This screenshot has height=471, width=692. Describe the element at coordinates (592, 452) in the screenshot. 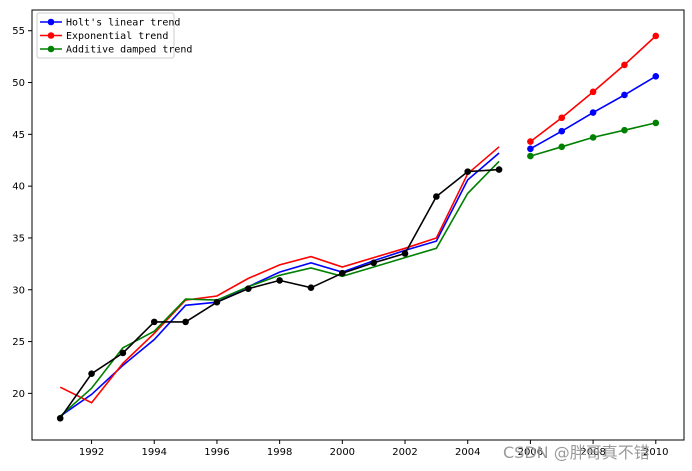

I see `x-tick-label: 2008` at that location.